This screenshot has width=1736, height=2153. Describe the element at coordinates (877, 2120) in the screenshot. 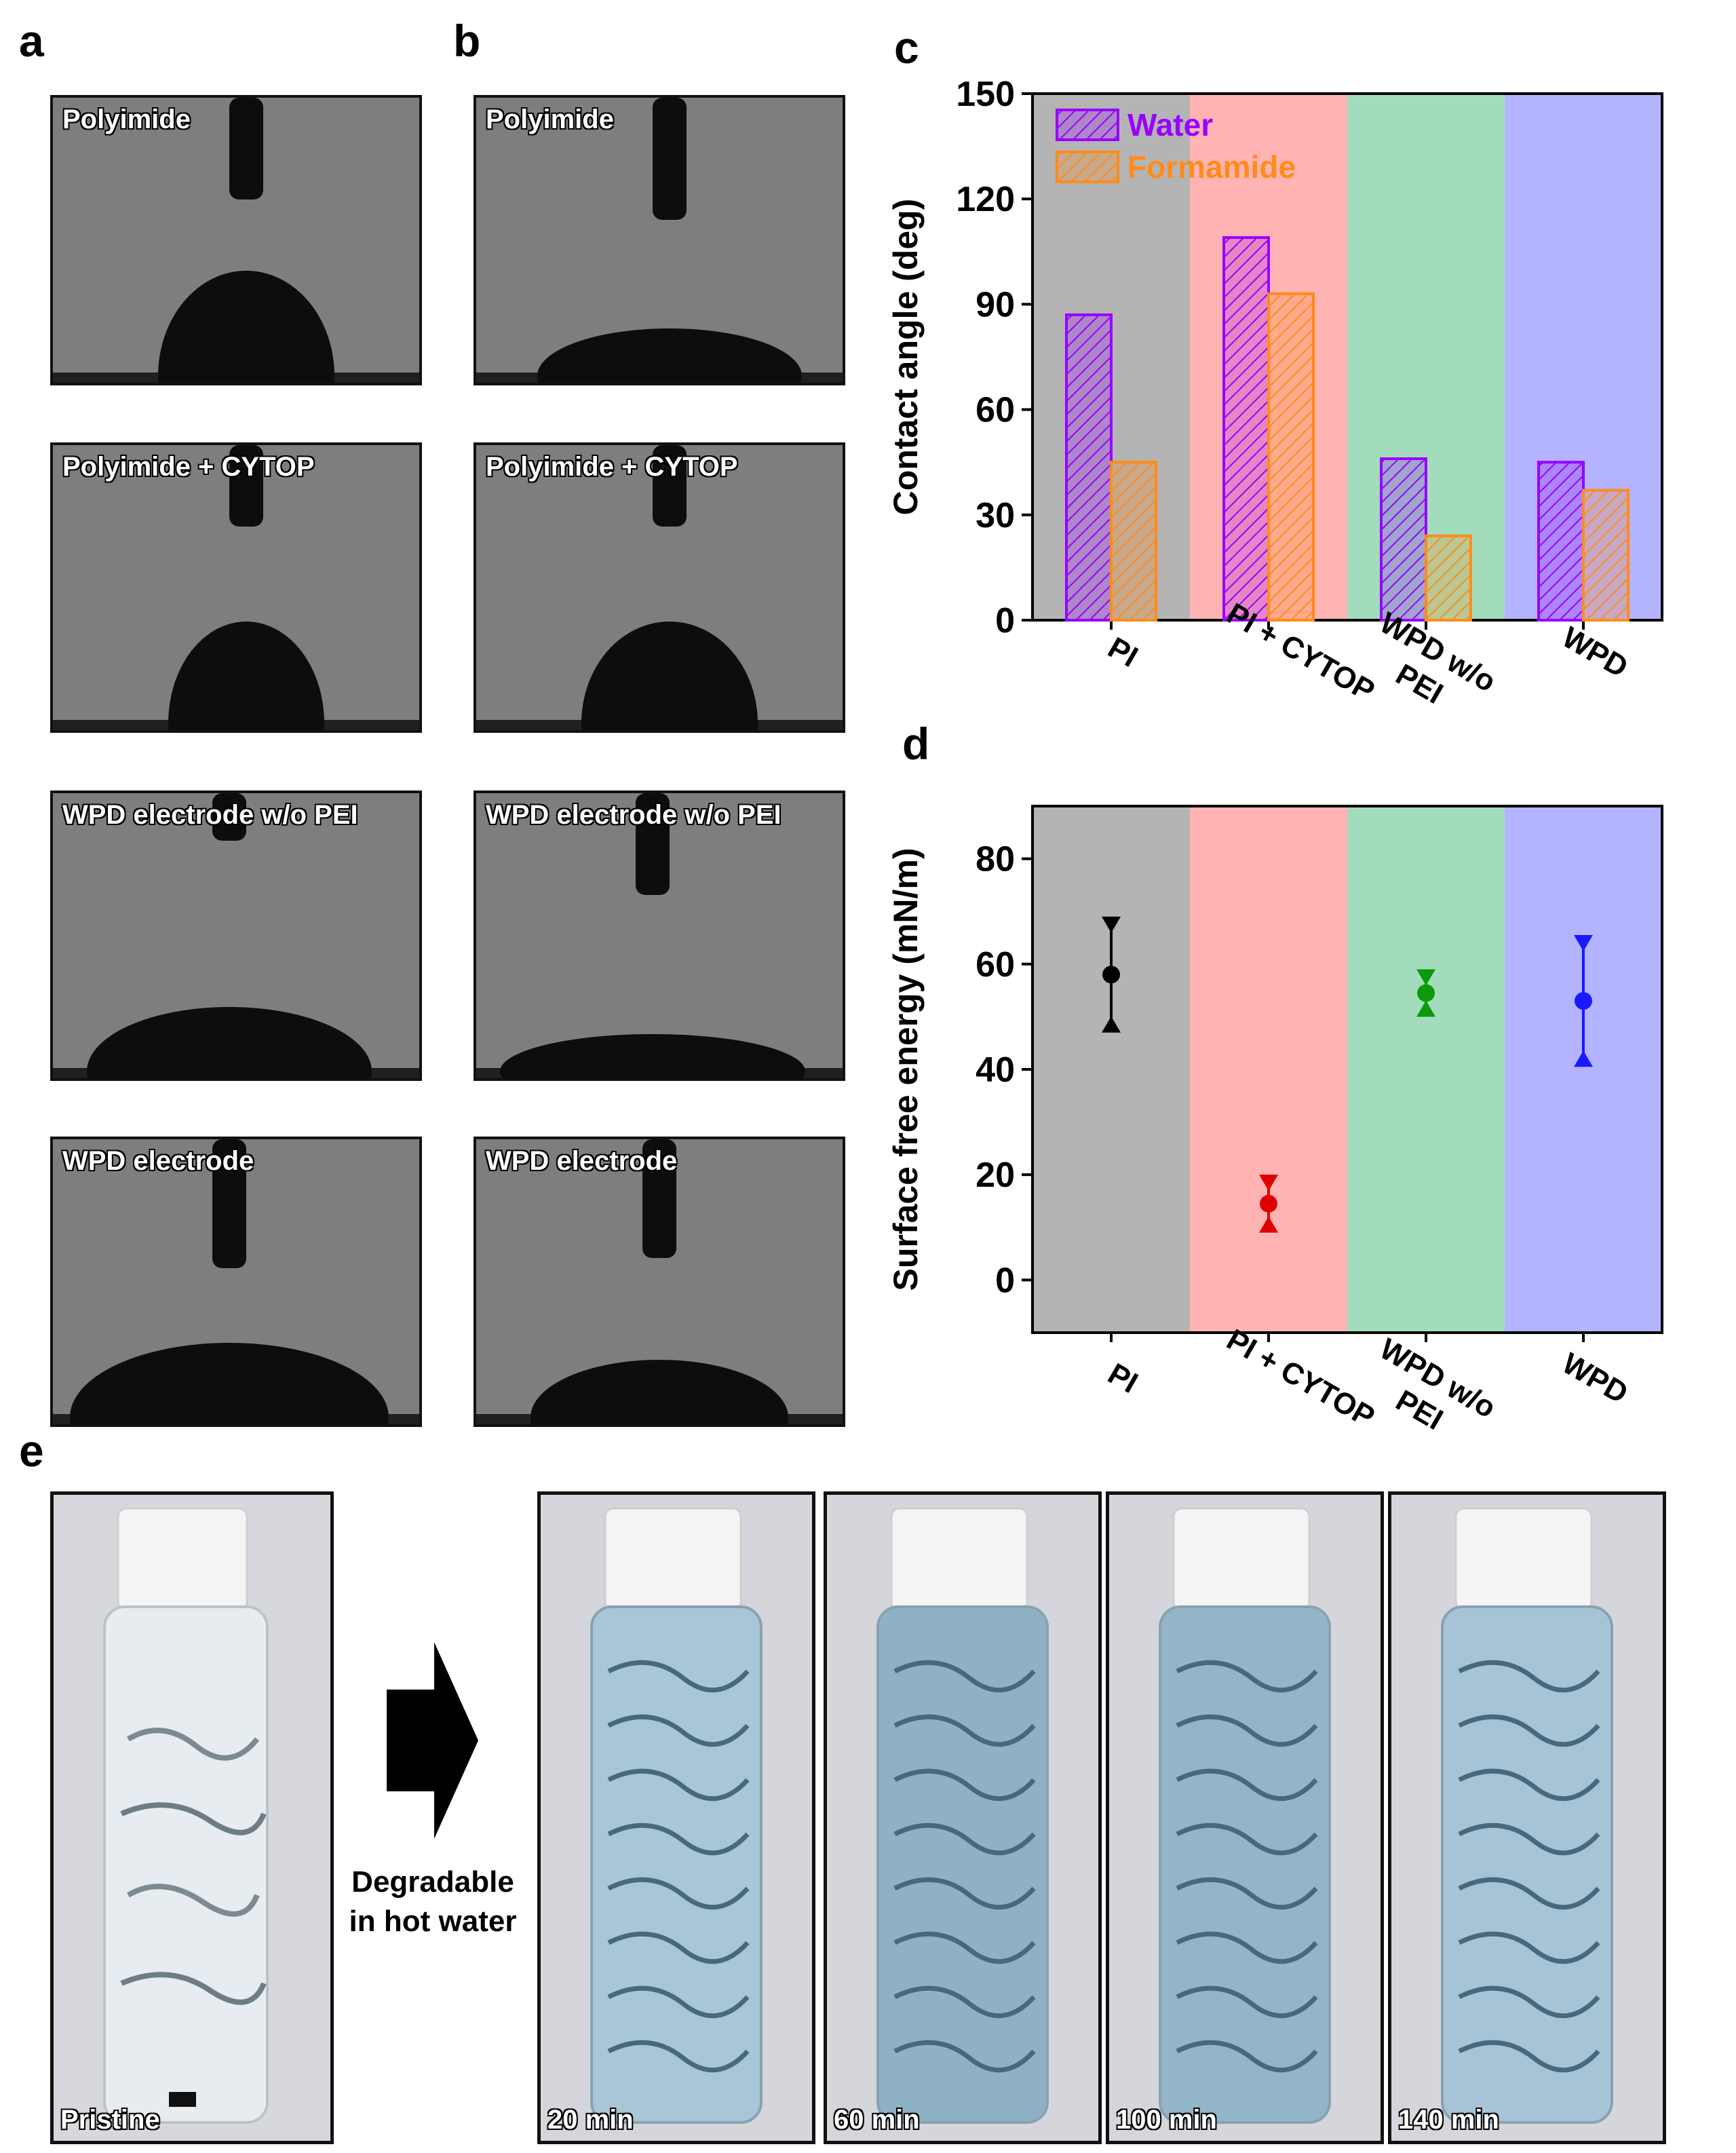

I see `photo-label: 60 min` at that location.